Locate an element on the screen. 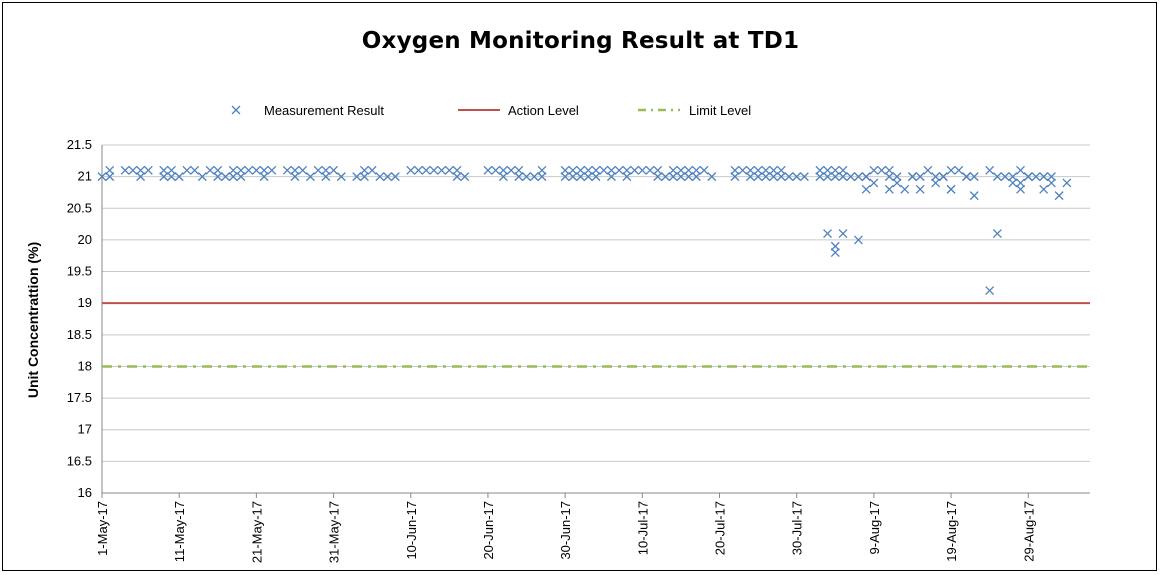 This screenshot has width=1161, height=575. x-tick-label: 10-Jun-17 is located at coordinates (411, 530).